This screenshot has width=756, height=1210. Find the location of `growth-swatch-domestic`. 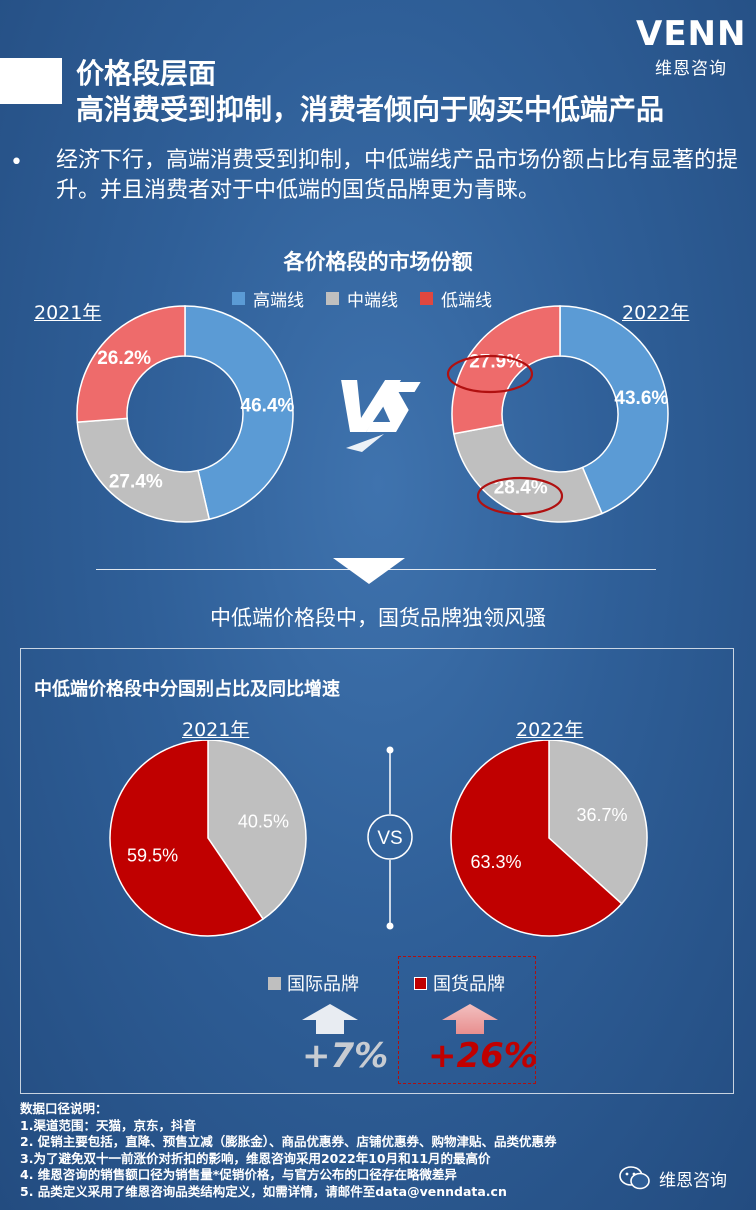

growth-swatch-domestic is located at coordinates (420, 983).